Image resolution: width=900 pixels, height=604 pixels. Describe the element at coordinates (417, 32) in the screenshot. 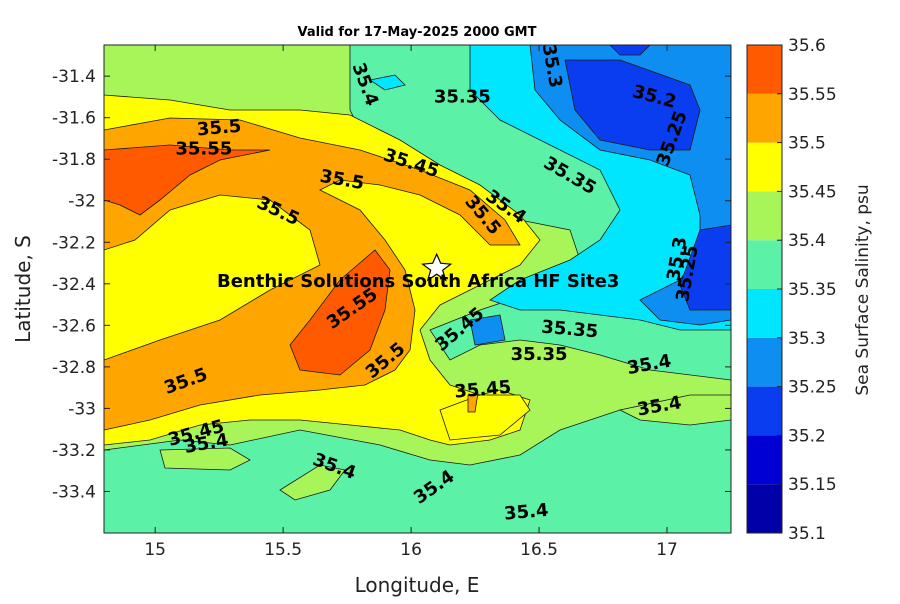

I see `chart-title: Valid for 17-May-2025 2000 GMT` at that location.